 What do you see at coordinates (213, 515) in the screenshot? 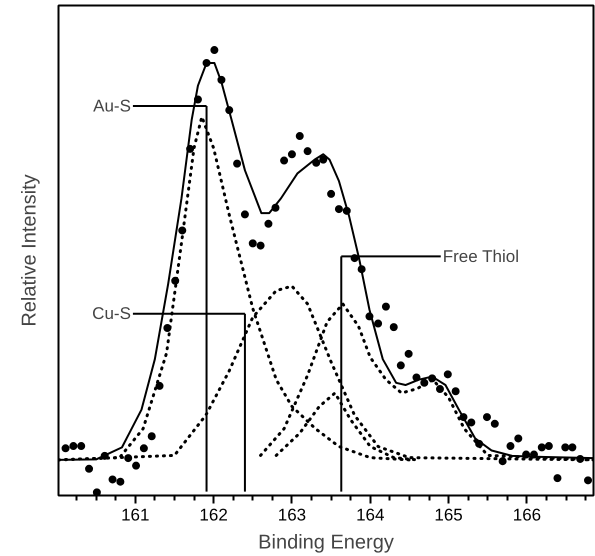
I see `x-tick-label: 162` at bounding box center [213, 515].